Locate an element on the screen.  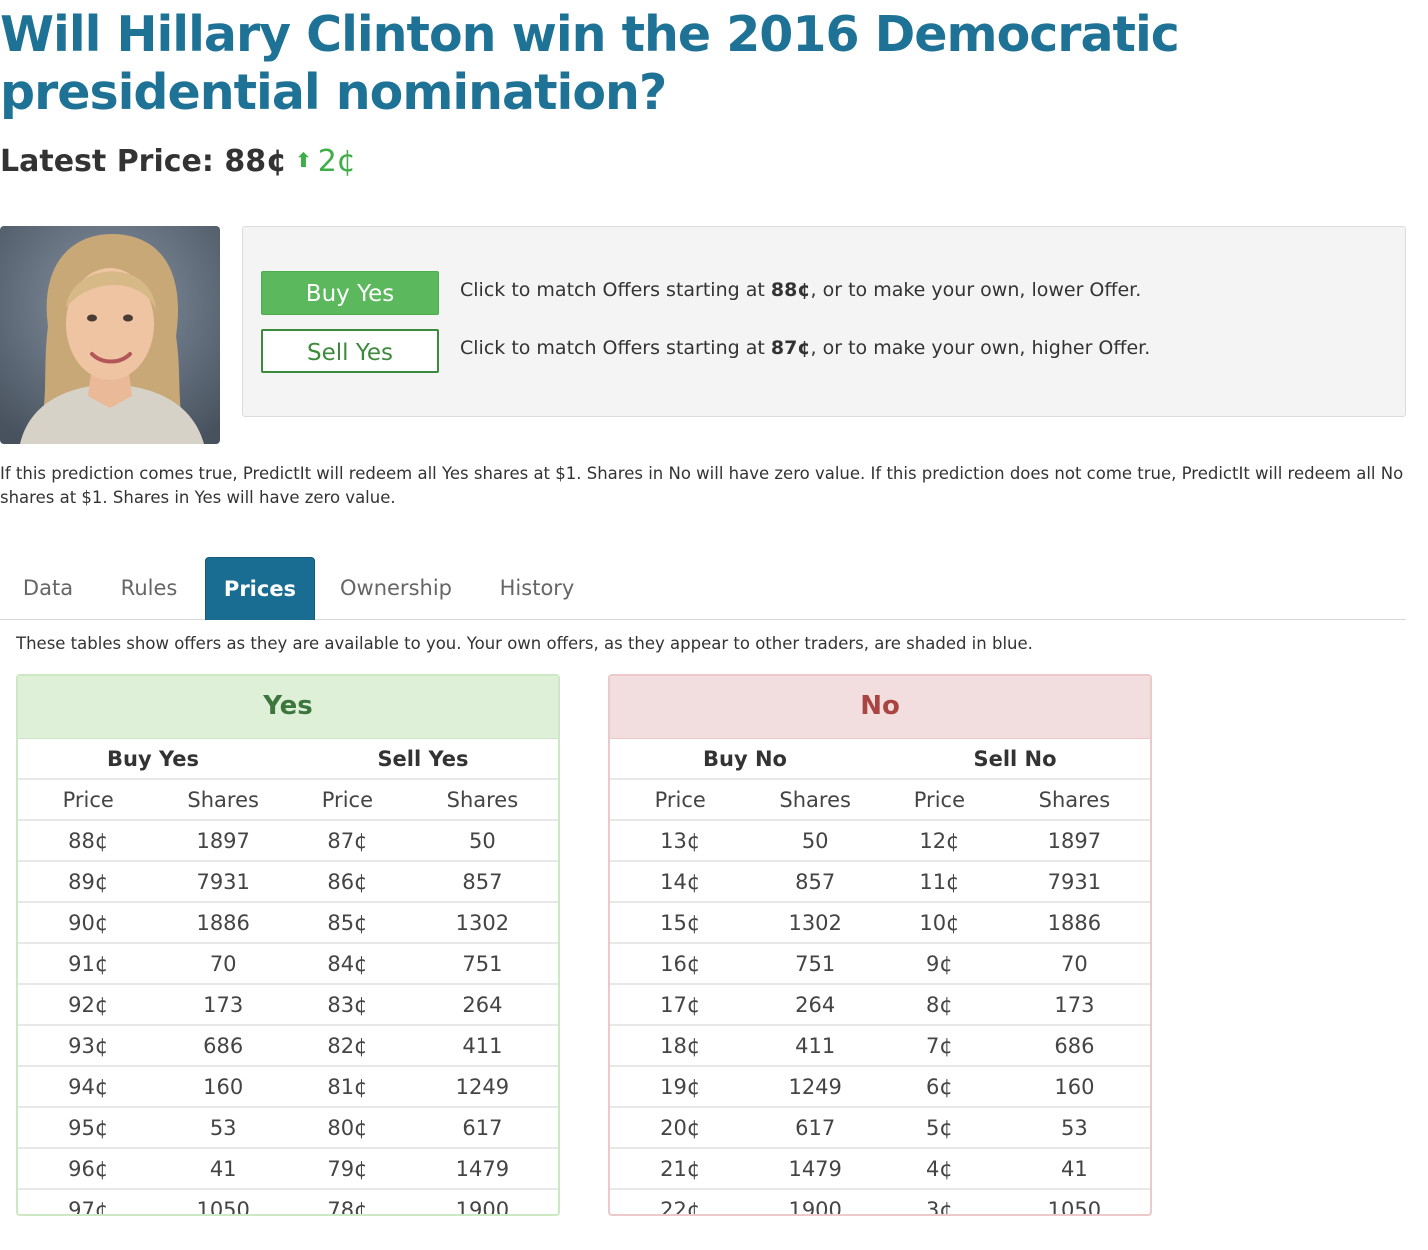
buy-yes-header: Buy Yes is located at coordinates (153, 759).